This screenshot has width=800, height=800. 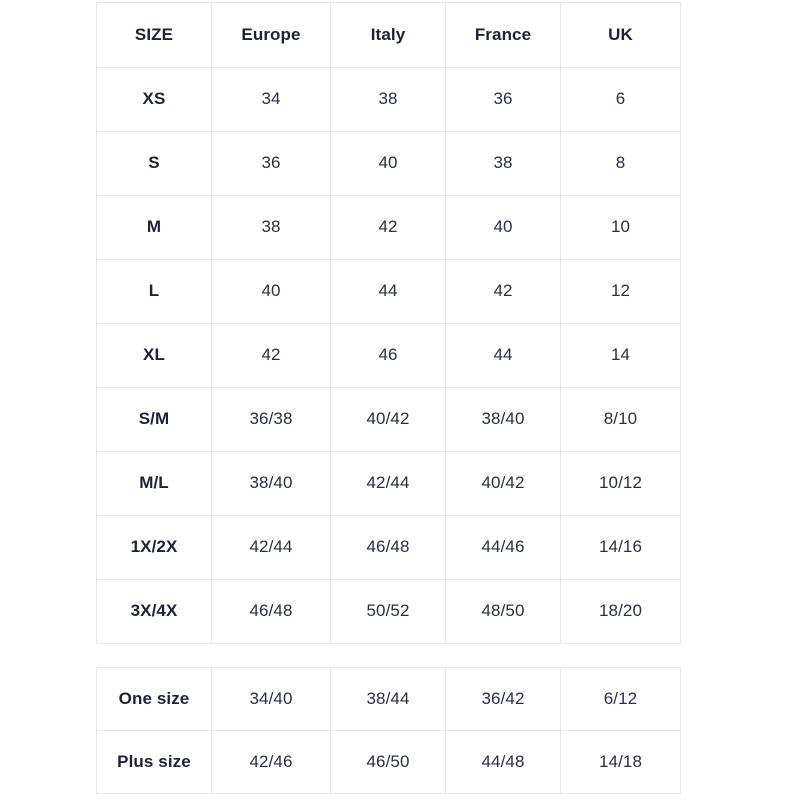 I want to click on column-header-uk: UK, so click(x=620, y=35).